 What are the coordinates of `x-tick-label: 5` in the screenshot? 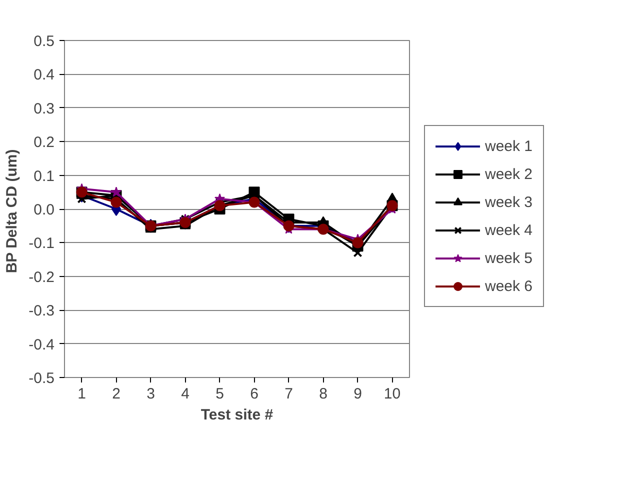 It's located at (220, 394).